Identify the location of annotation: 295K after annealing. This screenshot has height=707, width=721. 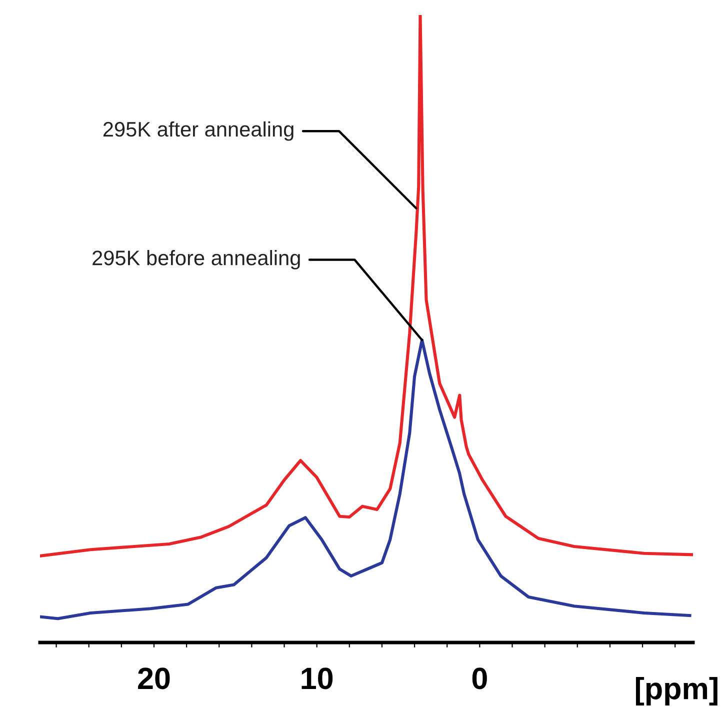
(198, 131).